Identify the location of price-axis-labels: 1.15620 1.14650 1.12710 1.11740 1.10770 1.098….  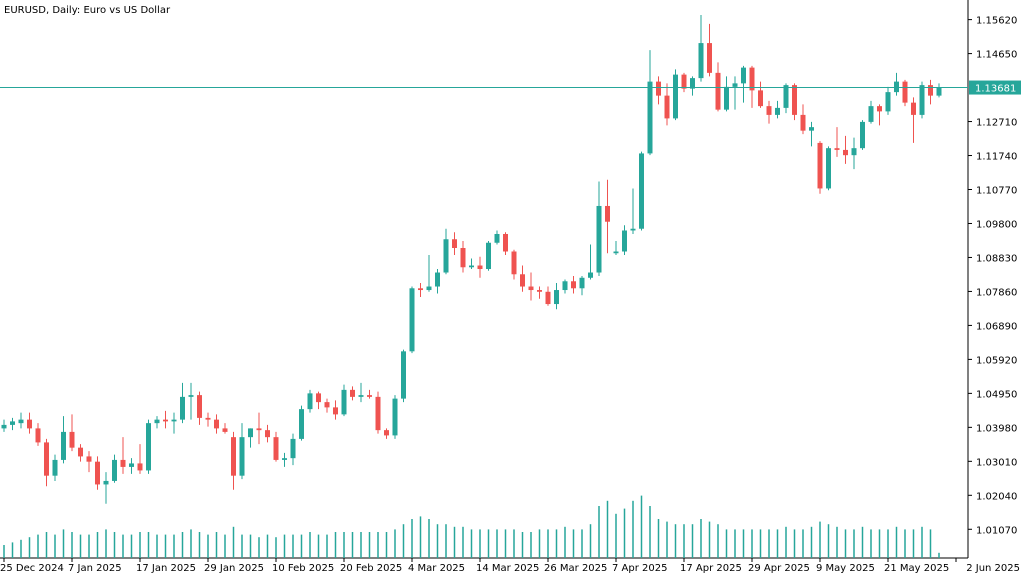
(992, 276).